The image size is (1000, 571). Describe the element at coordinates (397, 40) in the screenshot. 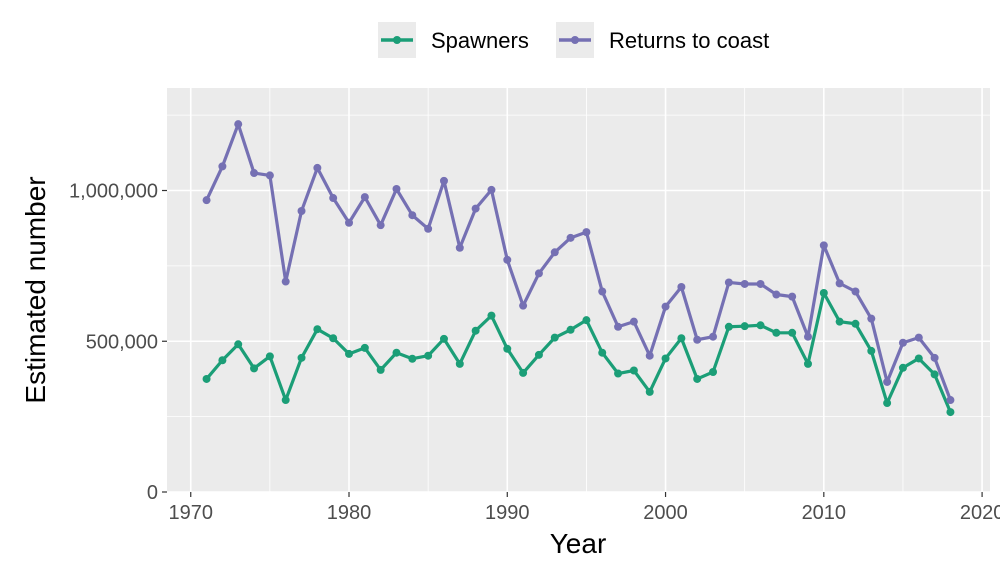

I see `legend-point-spawners` at that location.